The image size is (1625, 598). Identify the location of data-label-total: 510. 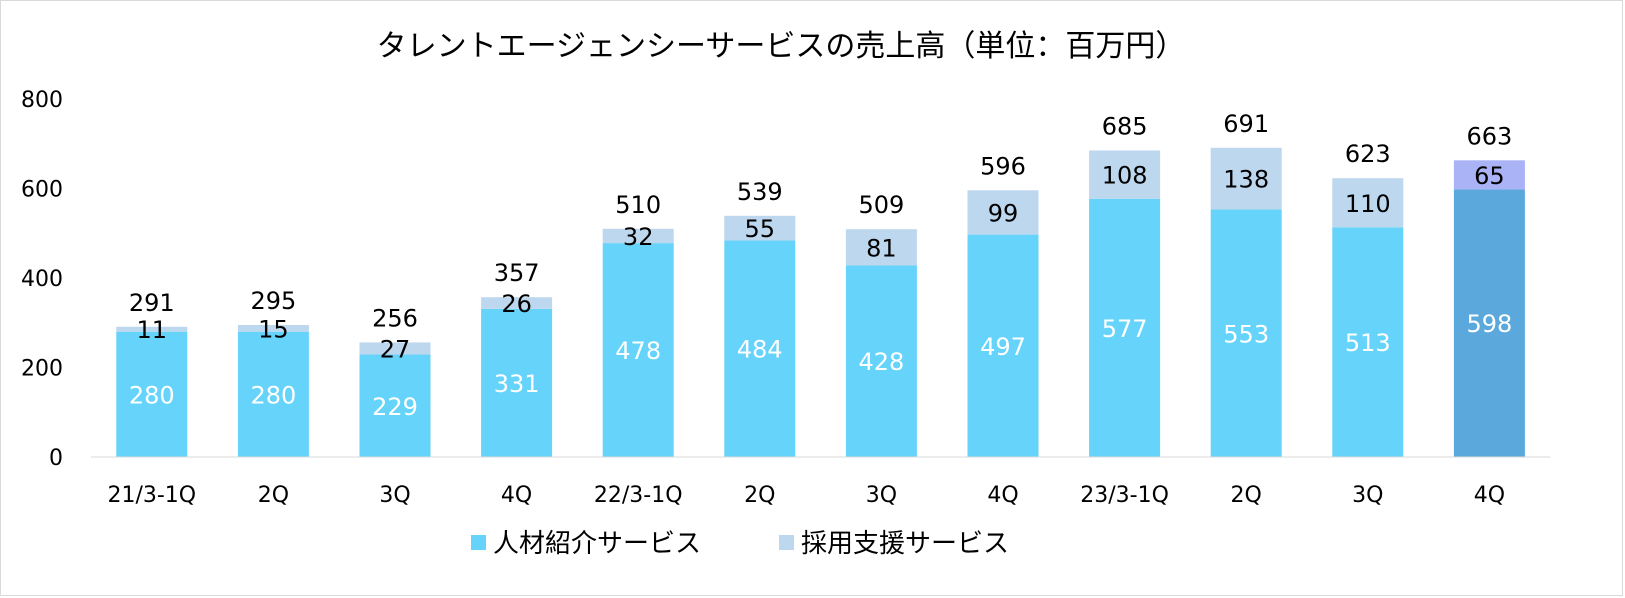
(638, 205).